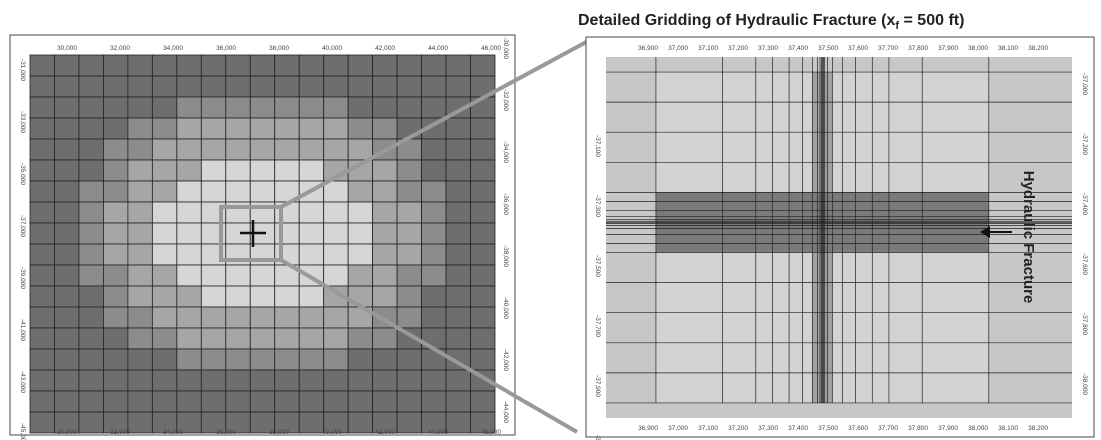  What do you see at coordinates (505, 100) in the screenshot?
I see `y-tick-label-right: -32,000` at bounding box center [505, 100].